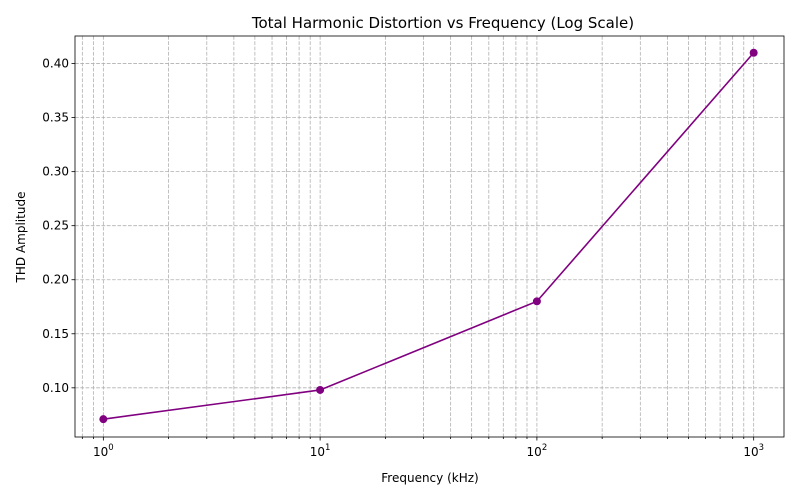 The width and height of the screenshot is (800, 500). What do you see at coordinates (320, 451) in the screenshot?
I see `x-tick-label: 10¹` at bounding box center [320, 451].